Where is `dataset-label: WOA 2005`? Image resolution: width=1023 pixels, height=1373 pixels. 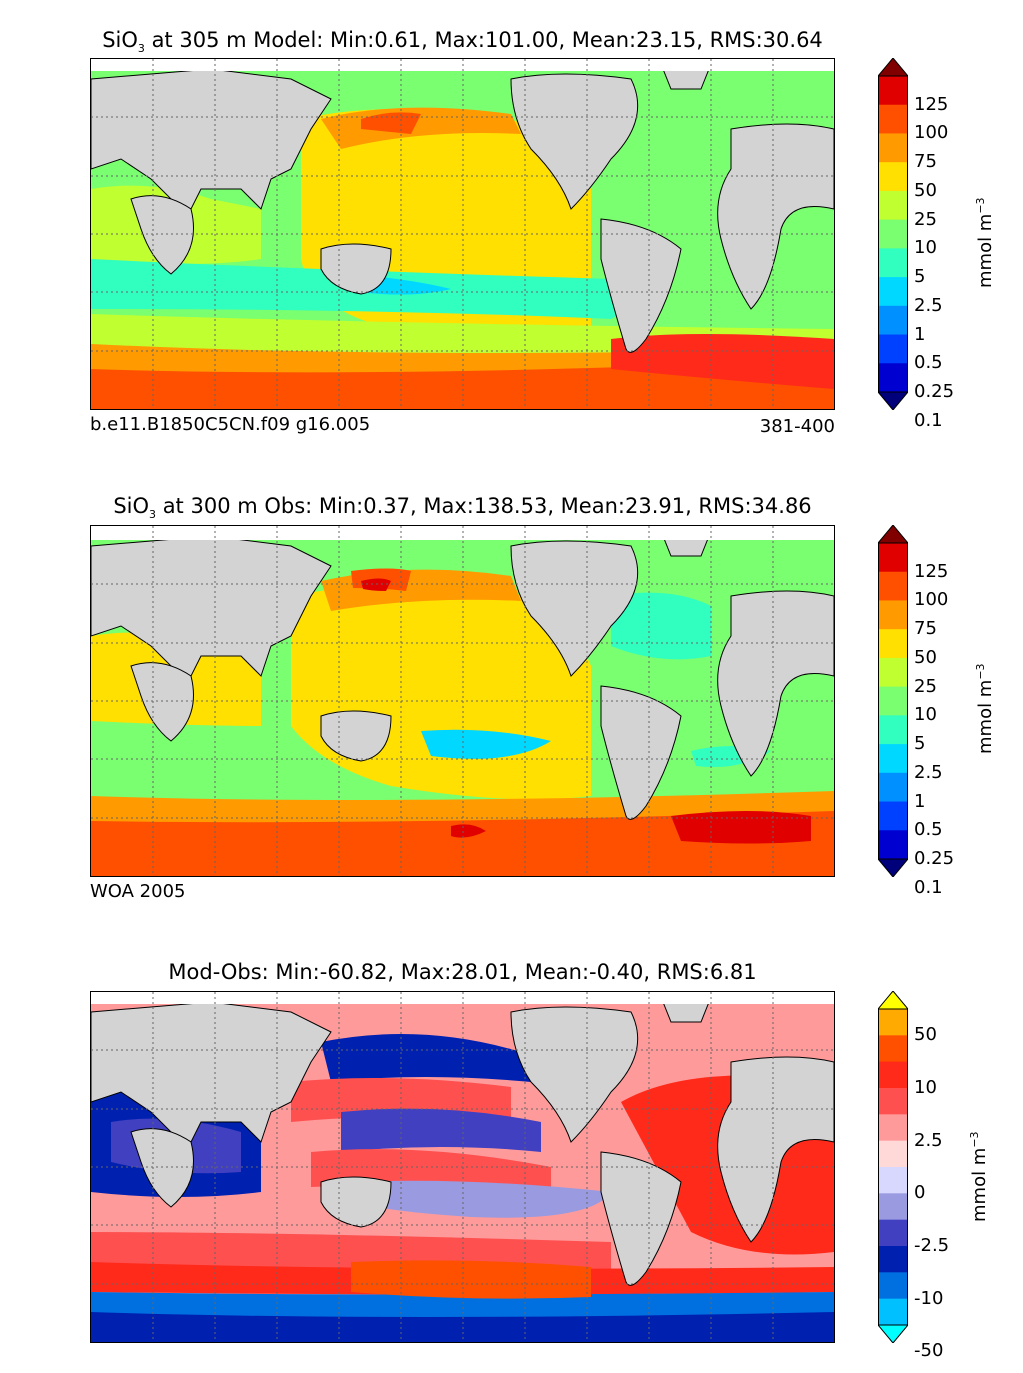
dataset-label: WOA 2005 is located at coordinates (138, 891).